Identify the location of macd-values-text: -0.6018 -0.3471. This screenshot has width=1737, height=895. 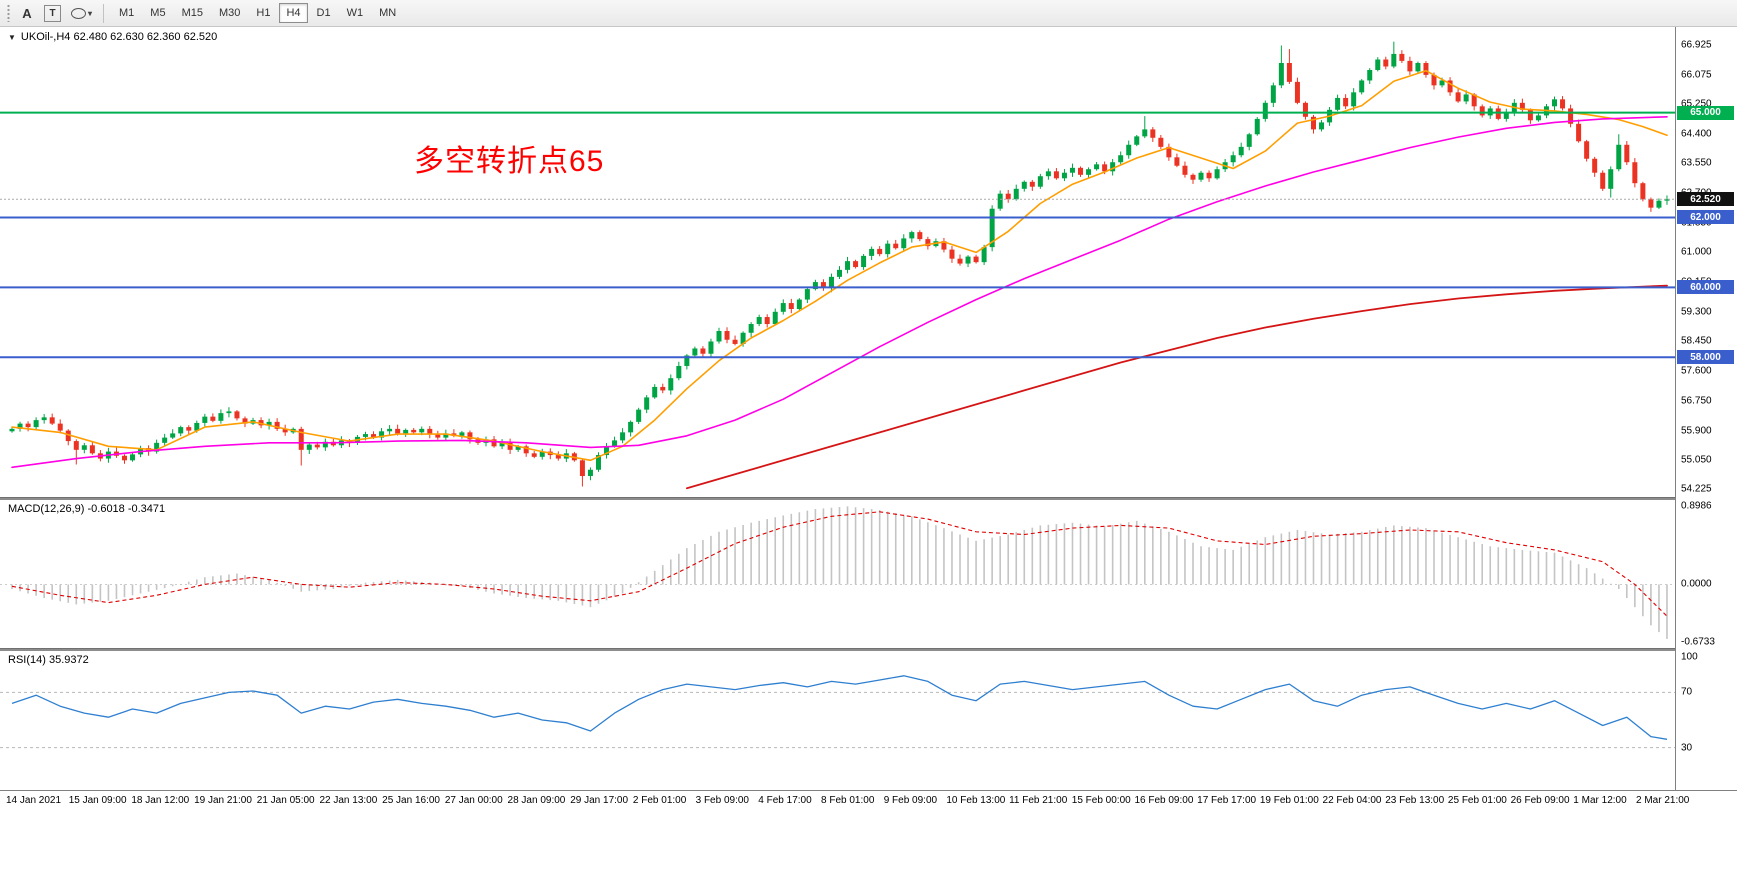
(126, 509).